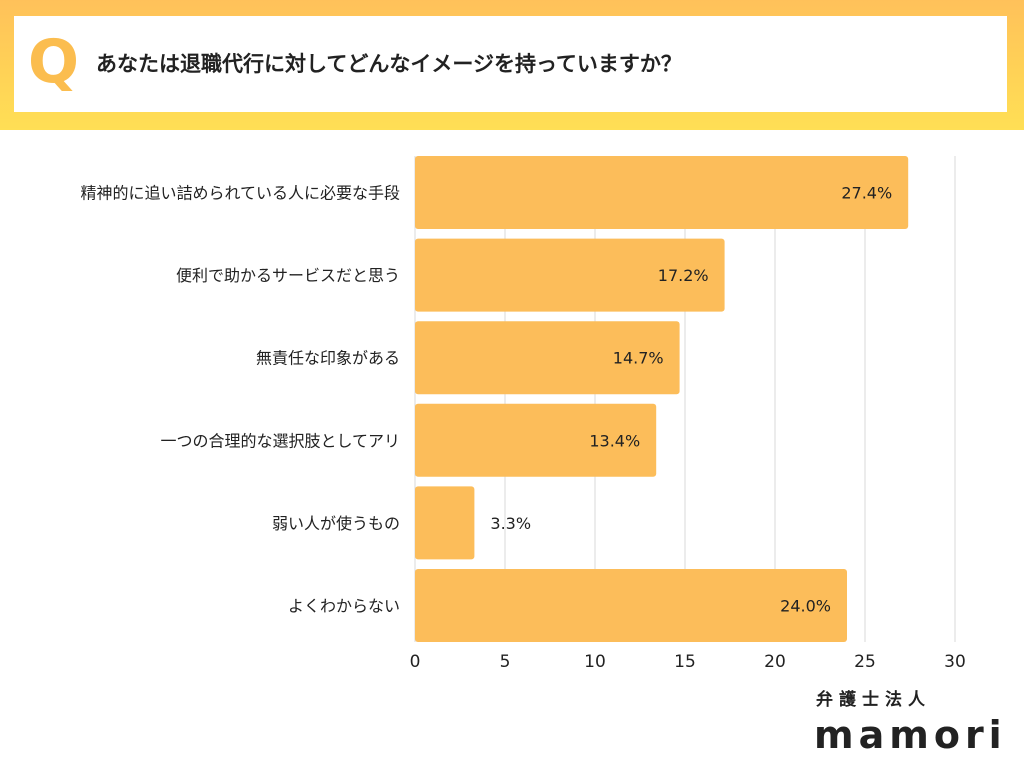  I want to click on category-label: 無責任な印象がある, so click(328, 358).